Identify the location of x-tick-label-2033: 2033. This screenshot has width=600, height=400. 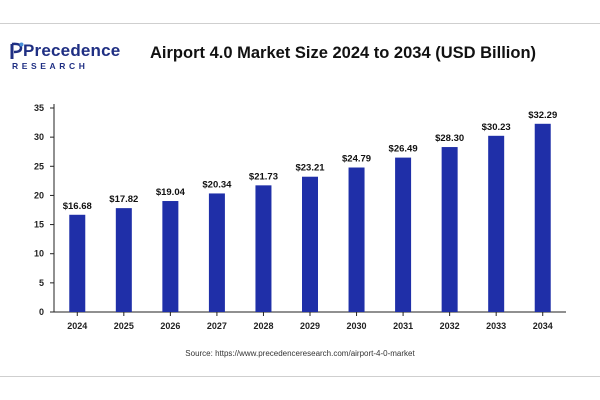
(496, 326).